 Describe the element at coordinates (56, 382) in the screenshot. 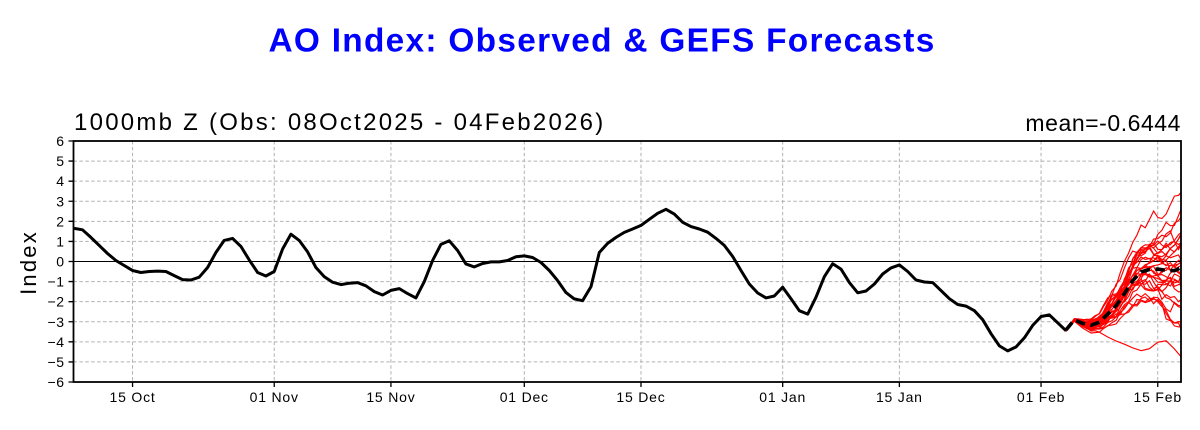

I see `svg-text: −6` at that location.